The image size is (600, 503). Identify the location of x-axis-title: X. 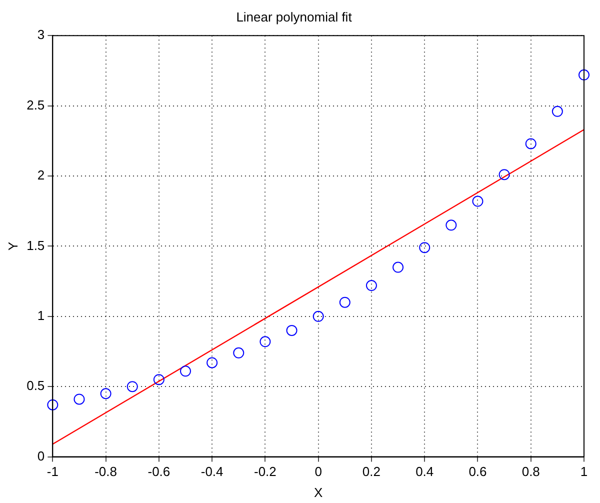
(318, 492).